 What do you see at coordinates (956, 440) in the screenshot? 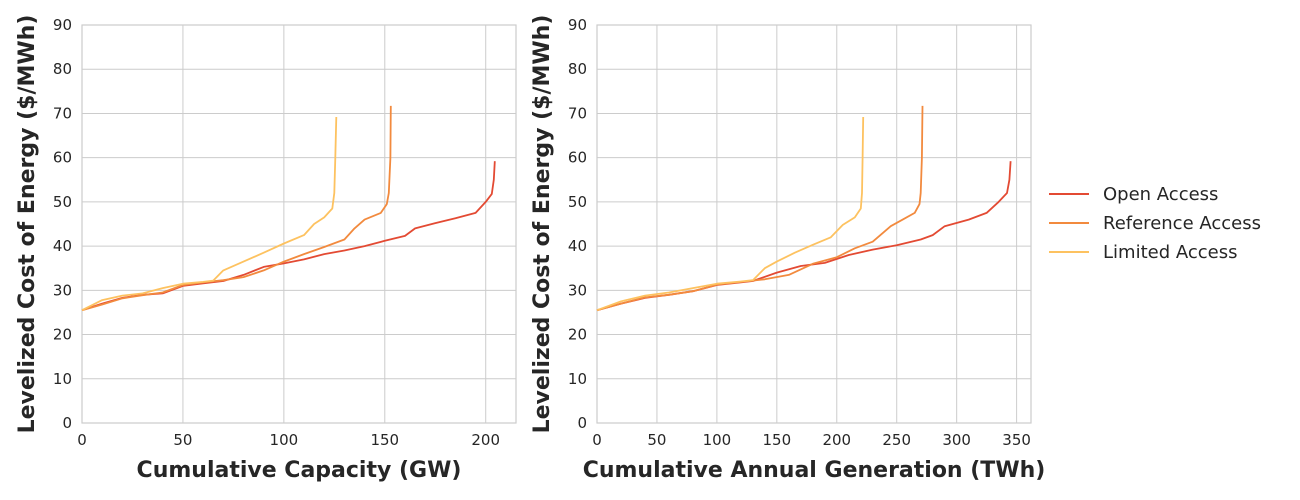
I see `x-tick-label: 300` at bounding box center [956, 440].